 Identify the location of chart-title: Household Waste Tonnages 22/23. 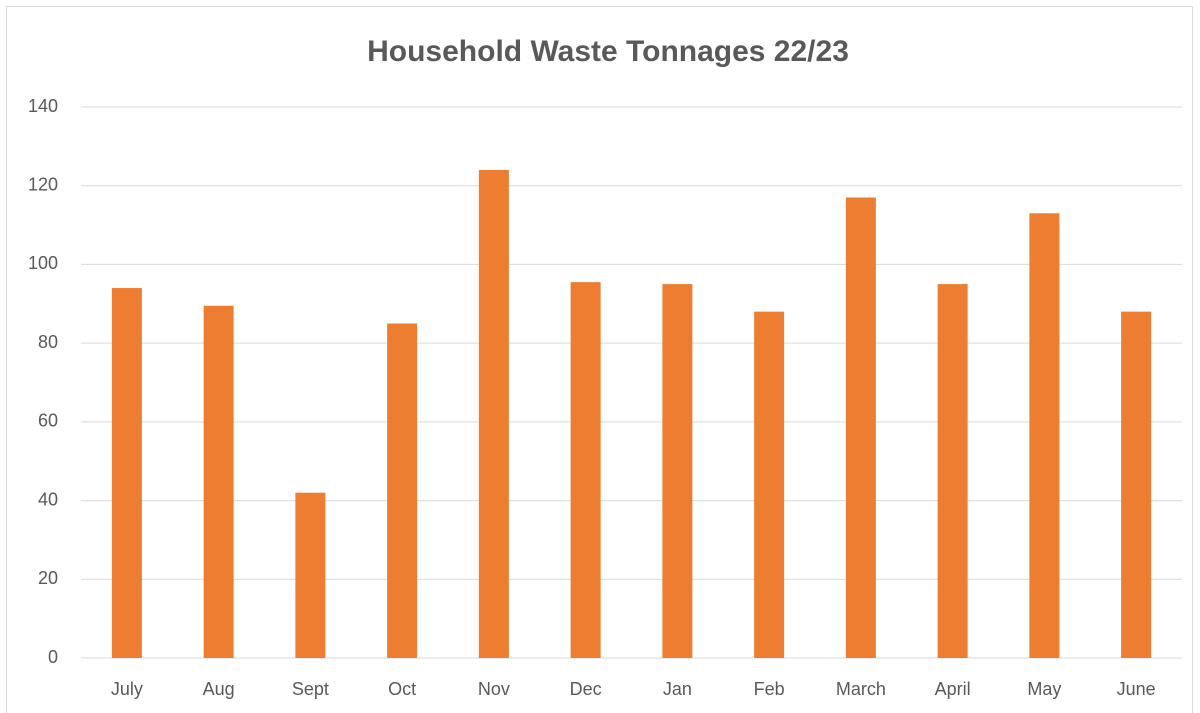
(608, 51).